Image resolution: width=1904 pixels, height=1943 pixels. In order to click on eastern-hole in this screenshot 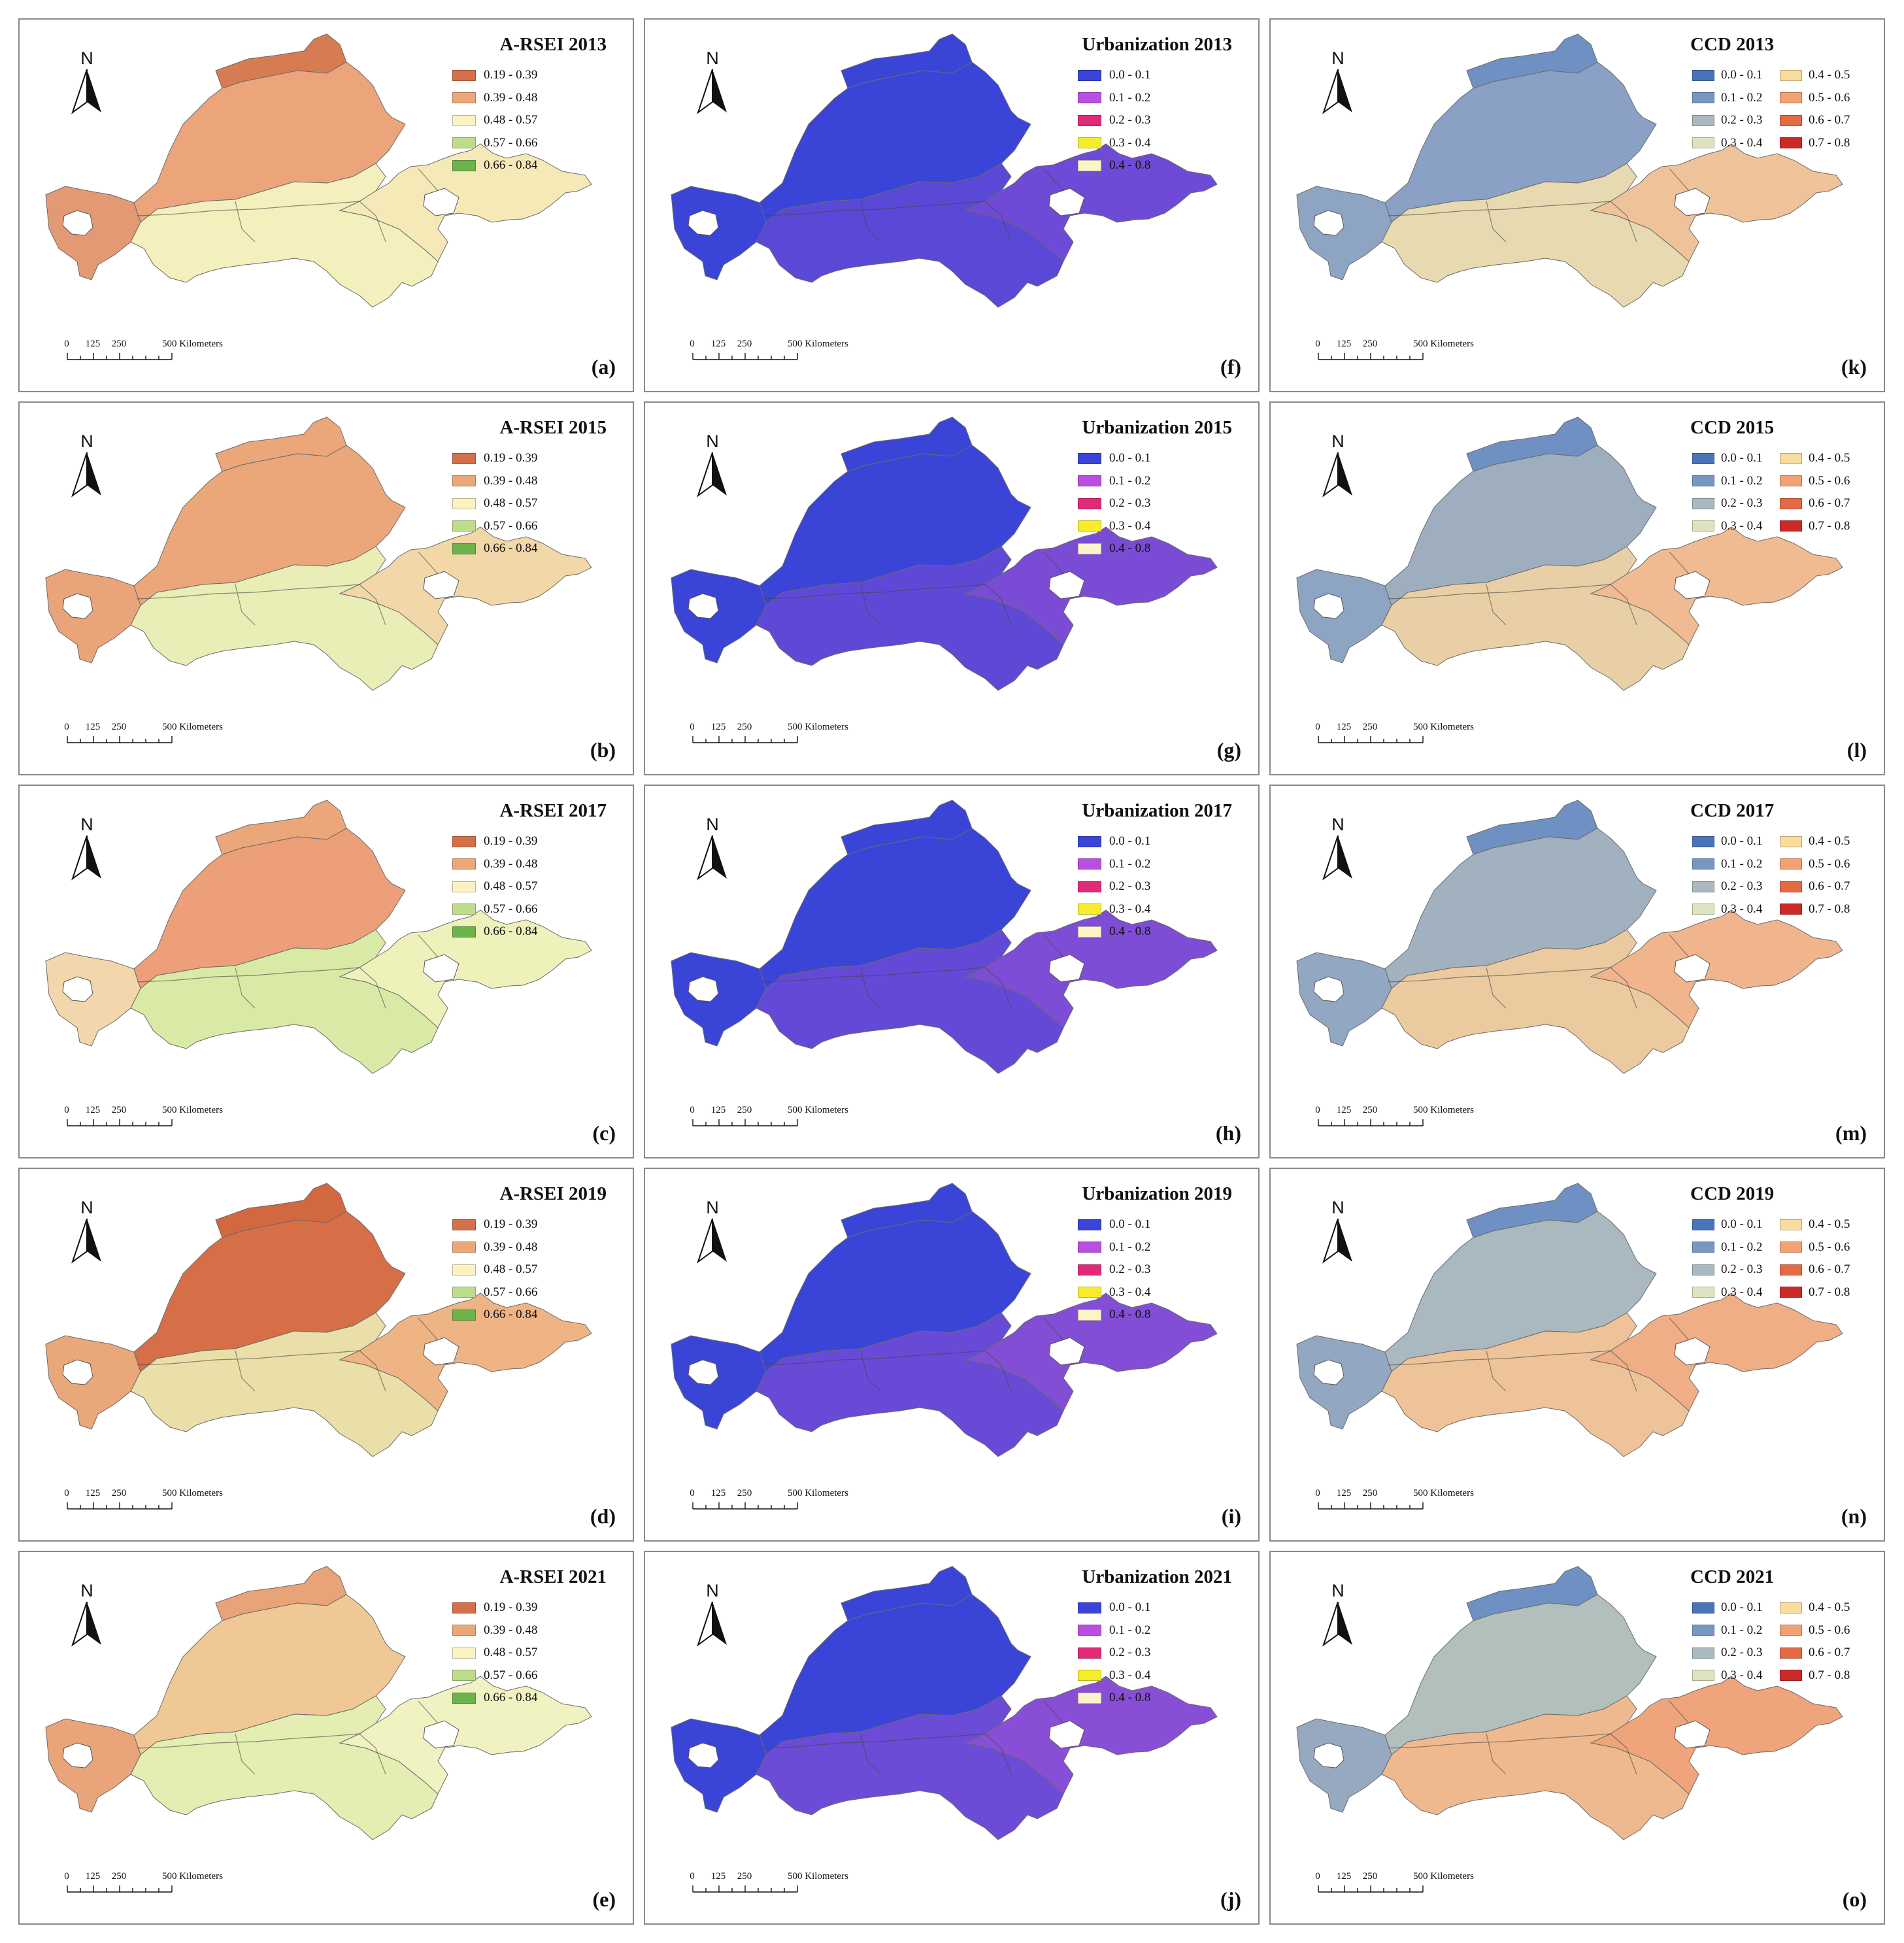, I will do `click(1066, 1351)`.